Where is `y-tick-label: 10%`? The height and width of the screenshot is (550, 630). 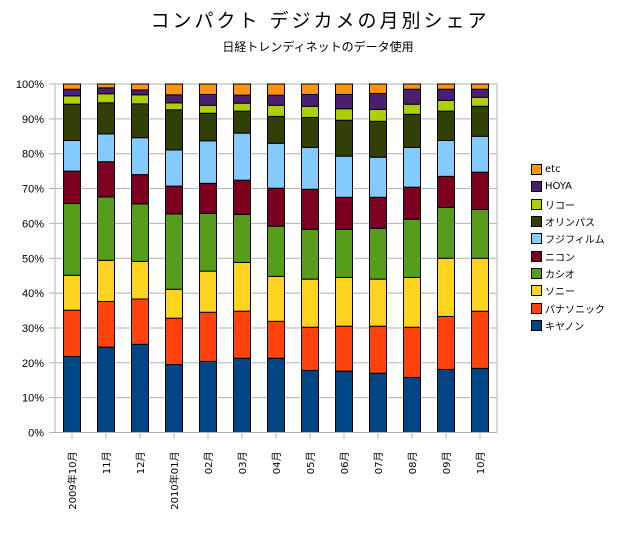 y-tick-label: 10% is located at coordinates (33, 399).